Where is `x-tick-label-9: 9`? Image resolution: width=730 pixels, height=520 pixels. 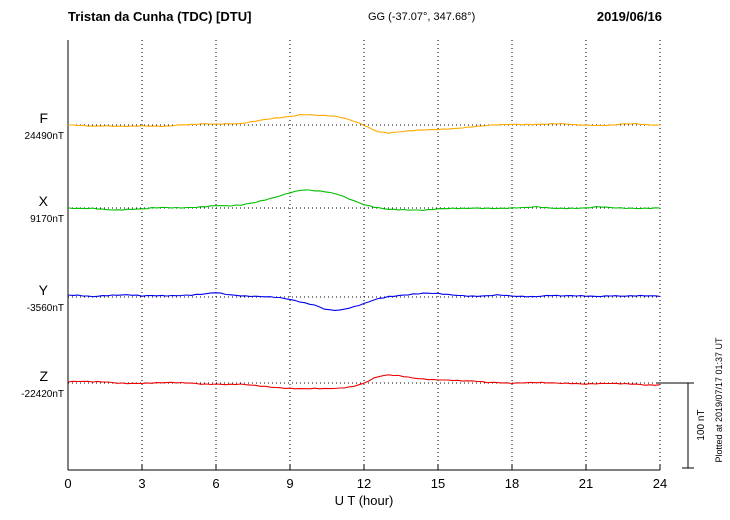 x-tick-label-9: 9 is located at coordinates (289, 483).